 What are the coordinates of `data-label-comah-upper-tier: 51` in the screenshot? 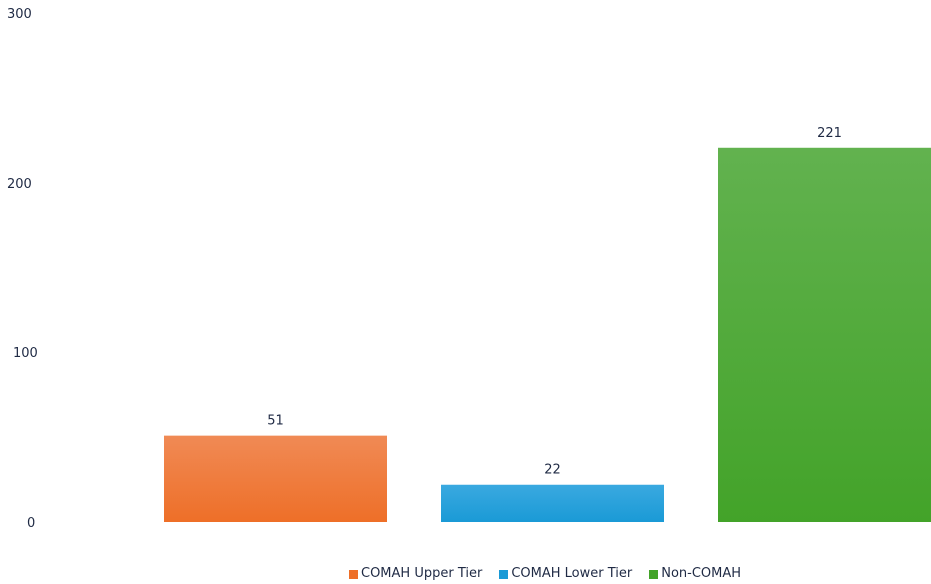 It's located at (275, 421).